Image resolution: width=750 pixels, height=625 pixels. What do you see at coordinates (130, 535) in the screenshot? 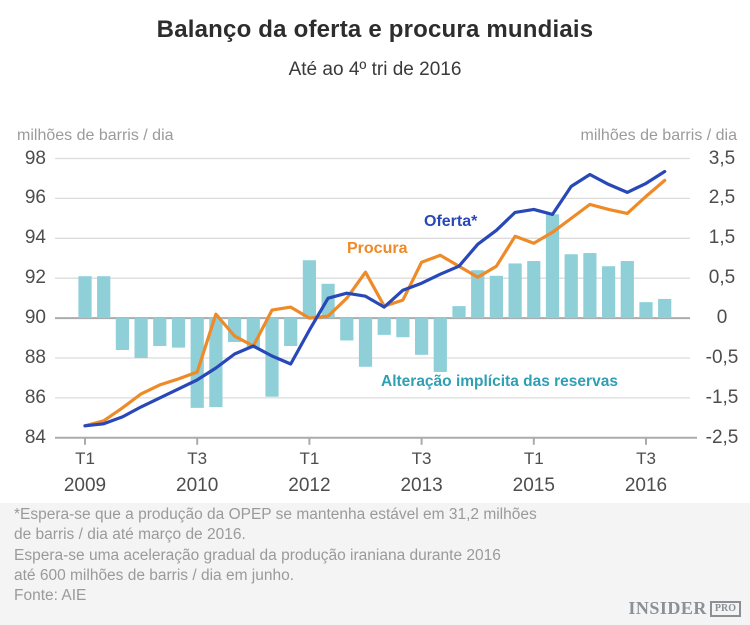
I see `footnote-line: de barris / dia até março de 2016.` at bounding box center [130, 535].